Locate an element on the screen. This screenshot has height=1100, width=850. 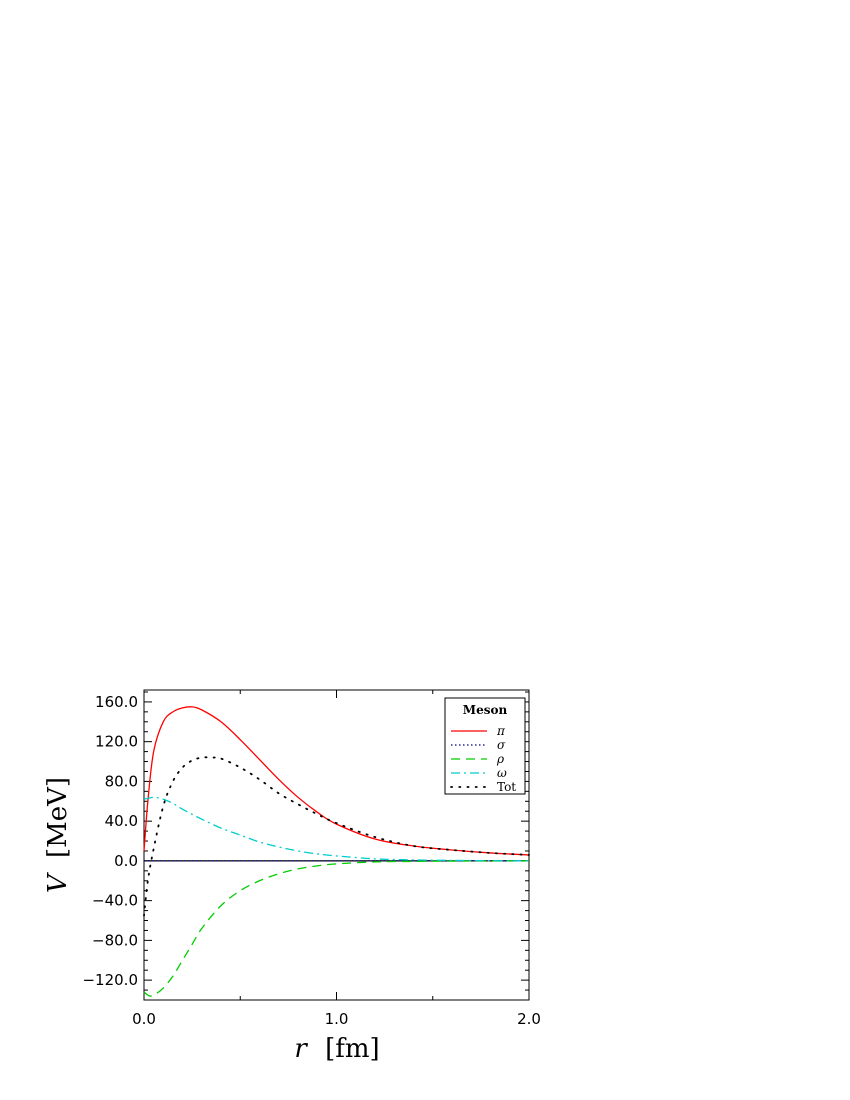
legend-label-1: σ is located at coordinates (501, 745).